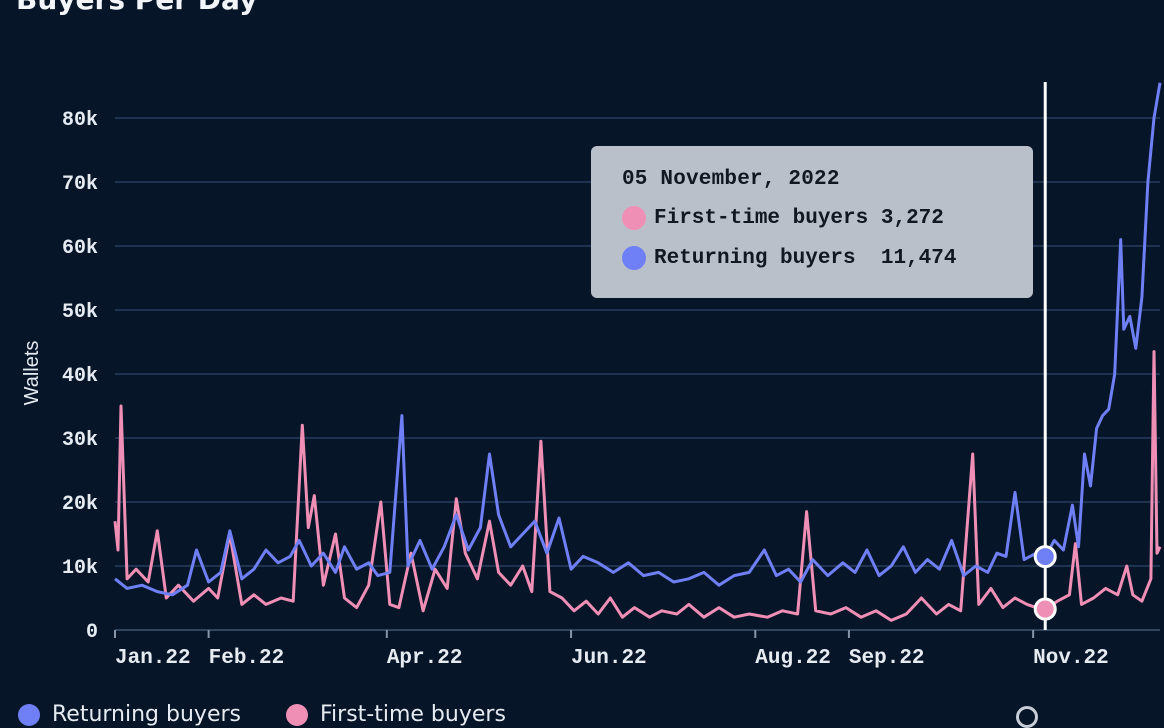  What do you see at coordinates (136, 7) in the screenshot?
I see `chart-title: Buyers Per Day` at bounding box center [136, 7].